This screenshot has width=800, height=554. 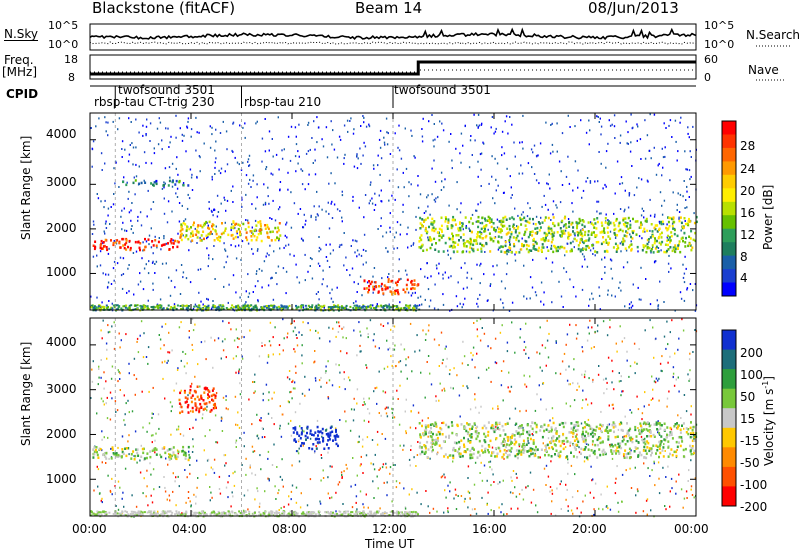 I want to click on power-feature-0-cell, so click(x=168, y=243).